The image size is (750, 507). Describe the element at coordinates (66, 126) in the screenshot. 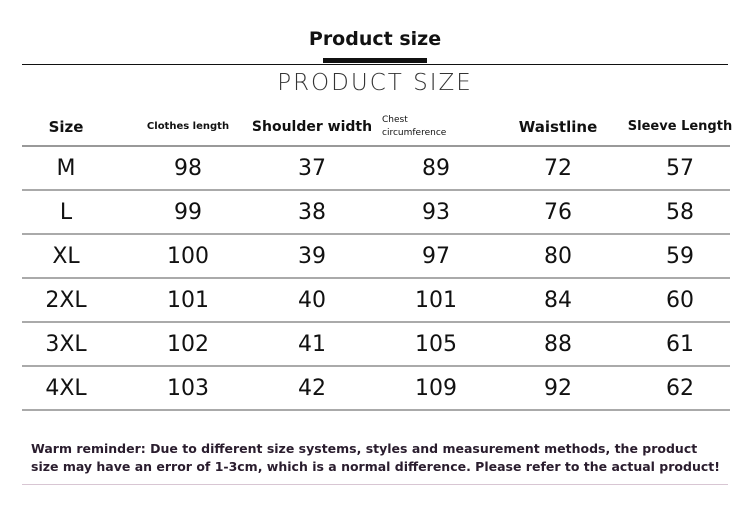

I see `header-size: Size` at that location.